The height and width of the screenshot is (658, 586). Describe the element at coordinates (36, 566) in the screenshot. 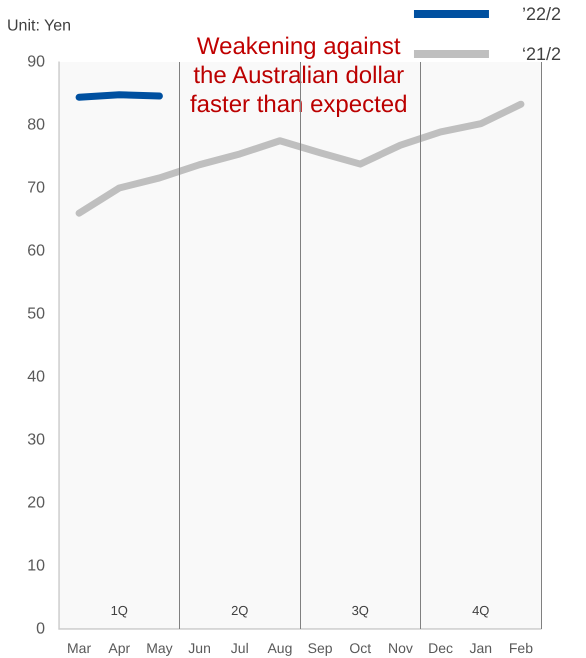

I see `y-tick-label: 10` at that location.